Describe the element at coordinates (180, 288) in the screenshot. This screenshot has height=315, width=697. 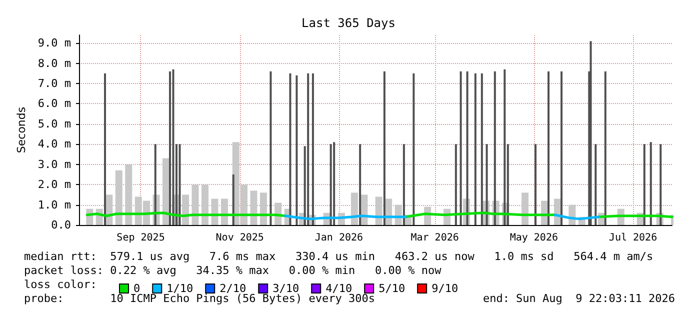
I see `legend-label: 1/10` at that location.